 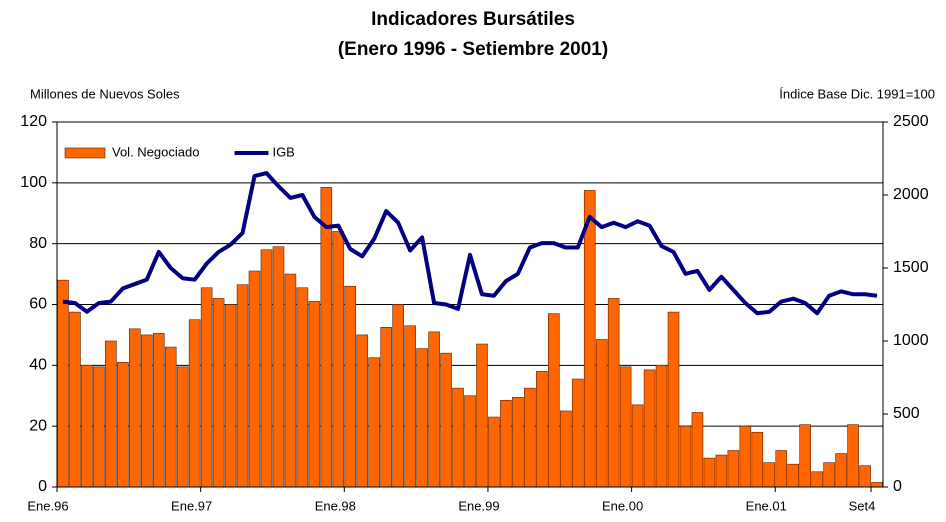 What do you see at coordinates (105, 93) in the screenshot?
I see `y-axis-label: Millones de Nuevos Soles` at bounding box center [105, 93].